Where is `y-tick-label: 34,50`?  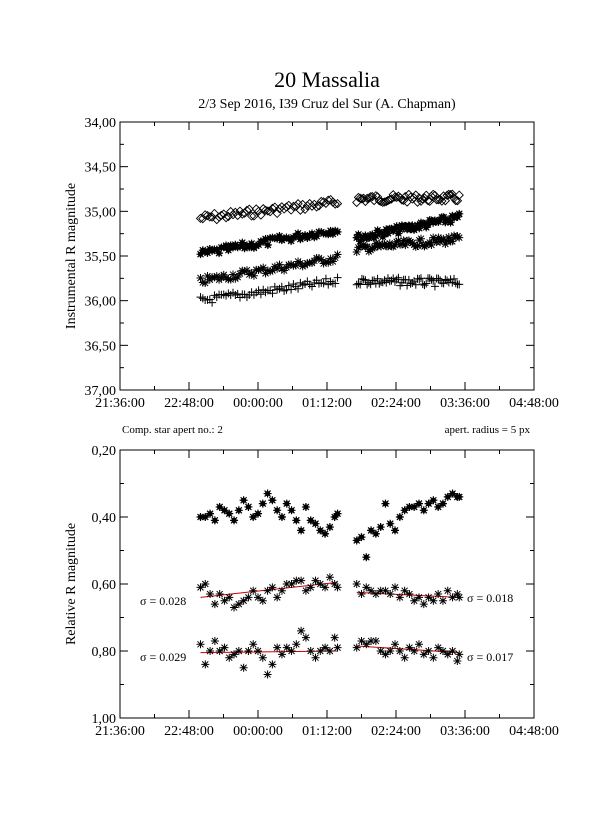
y-tick-label: 34,50 is located at coordinates (101, 168).